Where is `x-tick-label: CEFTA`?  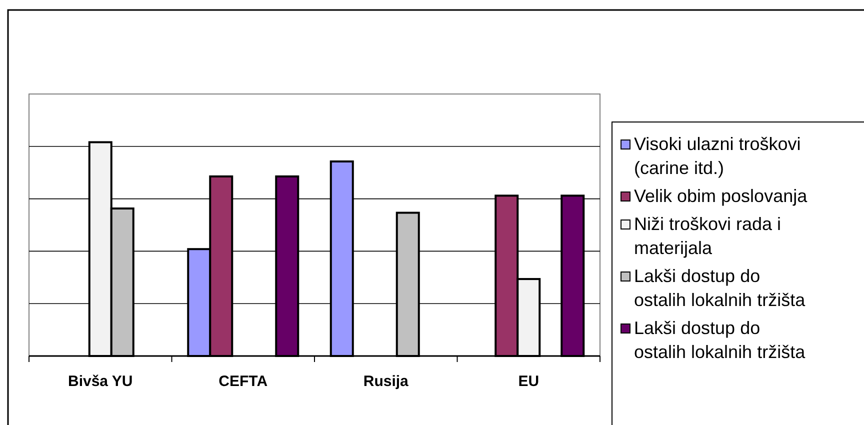 x-tick-label: CEFTA is located at coordinates (243, 381).